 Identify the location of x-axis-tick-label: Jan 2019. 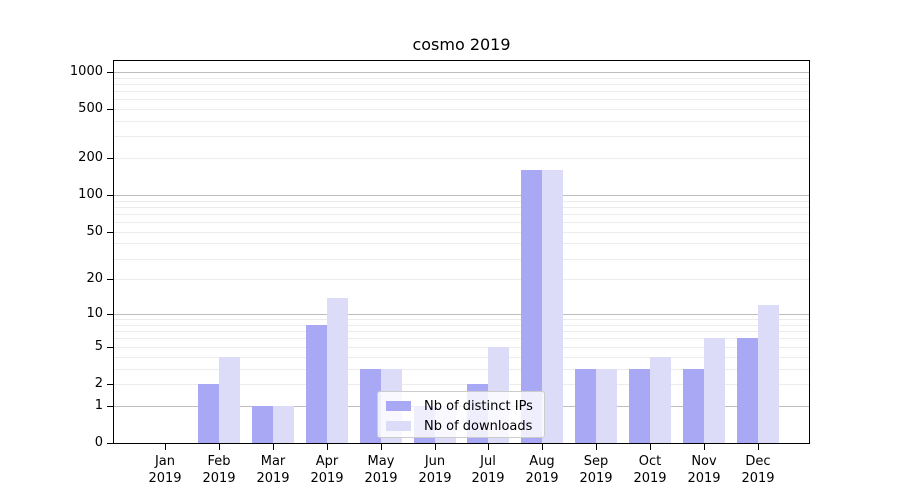
(165, 470).